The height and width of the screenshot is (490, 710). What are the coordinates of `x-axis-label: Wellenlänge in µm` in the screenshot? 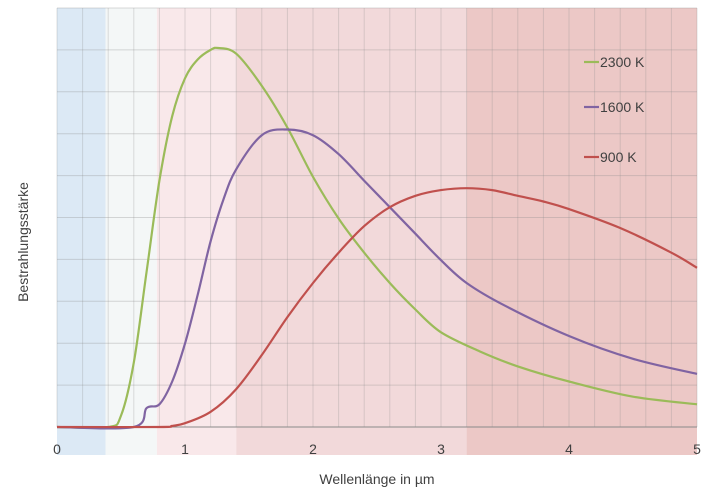 It's located at (376, 479).